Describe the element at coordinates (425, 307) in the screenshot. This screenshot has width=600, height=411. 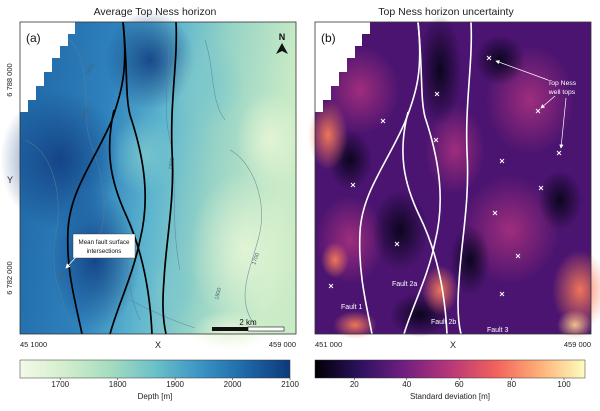
I see `fault-labels: Fault 1 Fault 2a Fault 2b Fault 3` at that location.